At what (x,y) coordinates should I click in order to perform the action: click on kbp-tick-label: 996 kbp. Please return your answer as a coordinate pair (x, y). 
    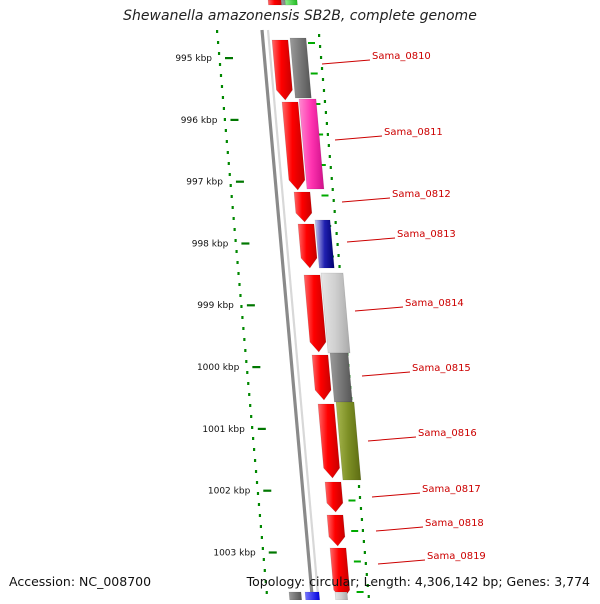
    Looking at the image, I should click on (199, 121).